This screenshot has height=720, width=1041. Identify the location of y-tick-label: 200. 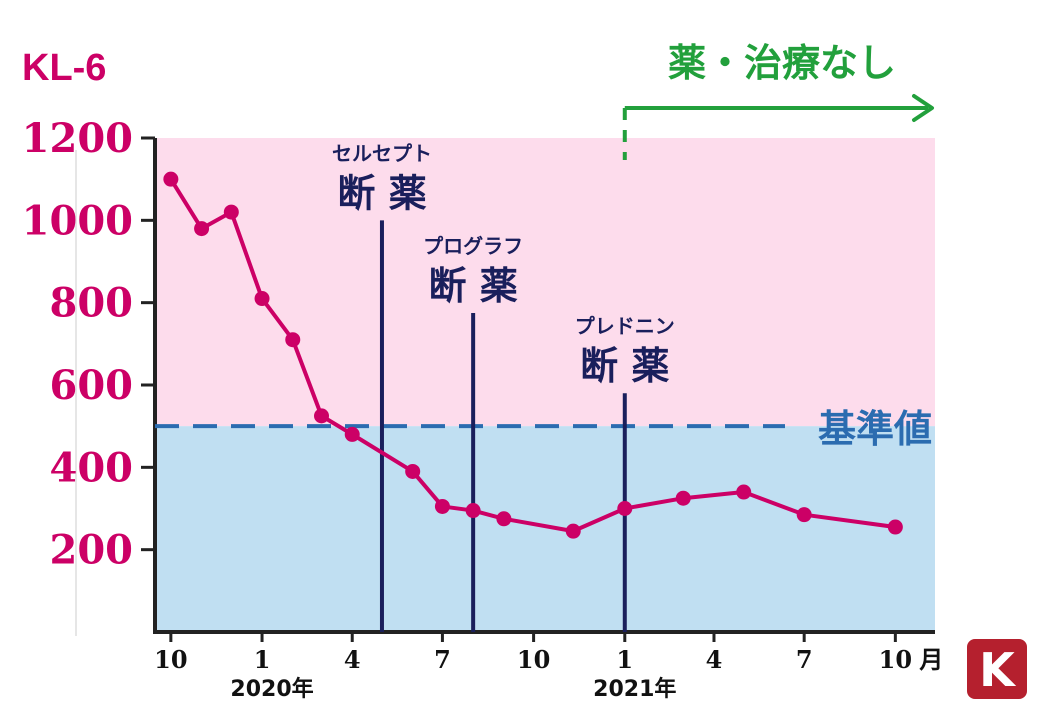
(92, 550).